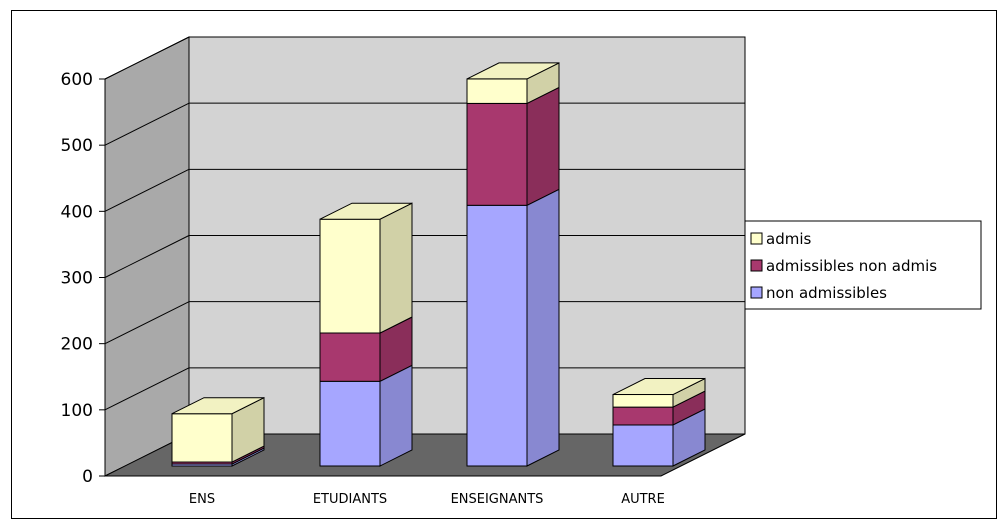  I want to click on y-tick-label: 200, so click(77, 345).